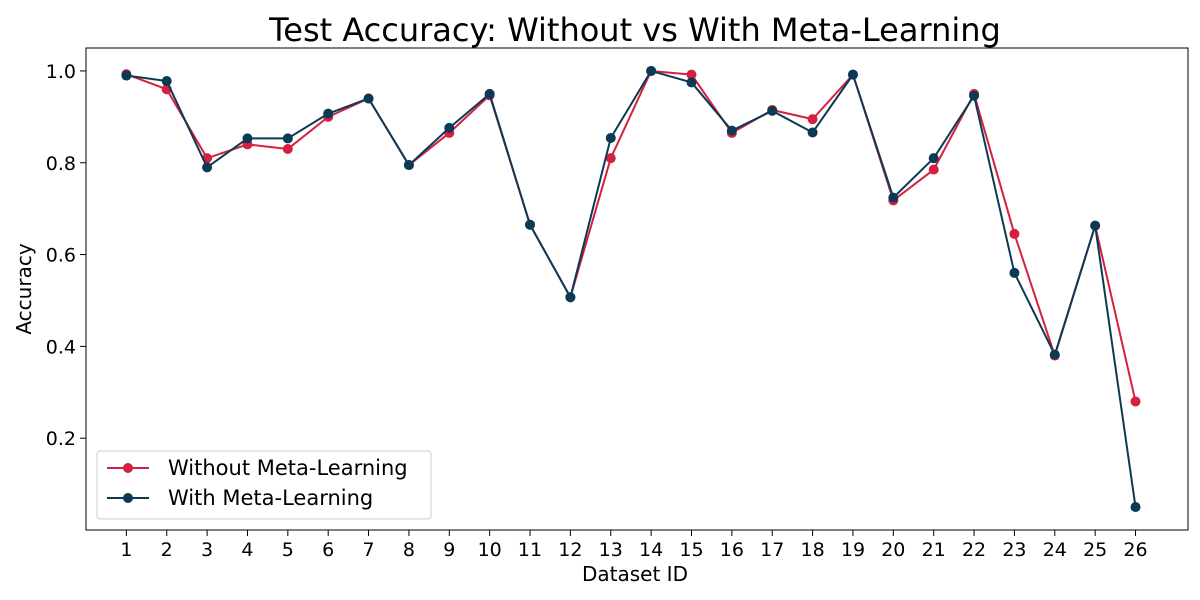 The width and height of the screenshot is (1200, 600). Describe the element at coordinates (570, 550) in the screenshot. I see `x-tick-label: 12` at that location.